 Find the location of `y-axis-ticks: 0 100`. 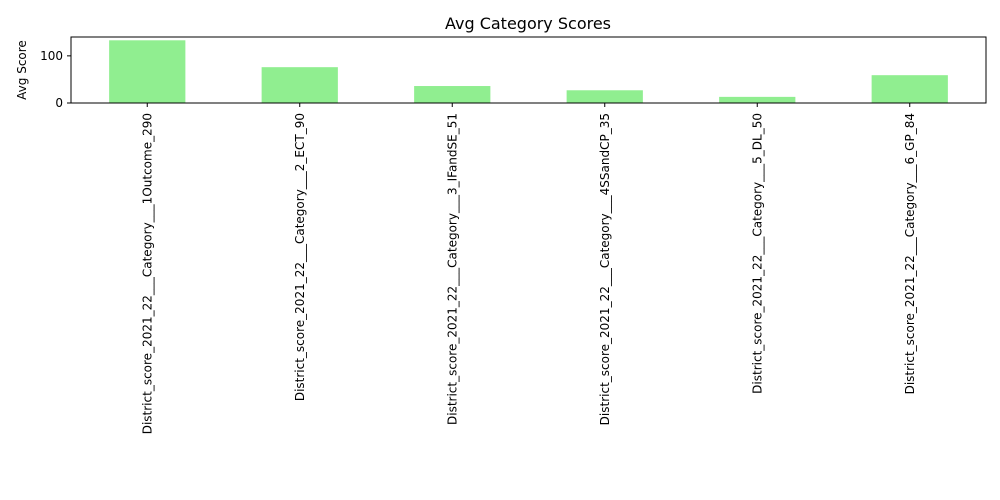

y-axis-ticks: 0 100 is located at coordinates (55, 79).